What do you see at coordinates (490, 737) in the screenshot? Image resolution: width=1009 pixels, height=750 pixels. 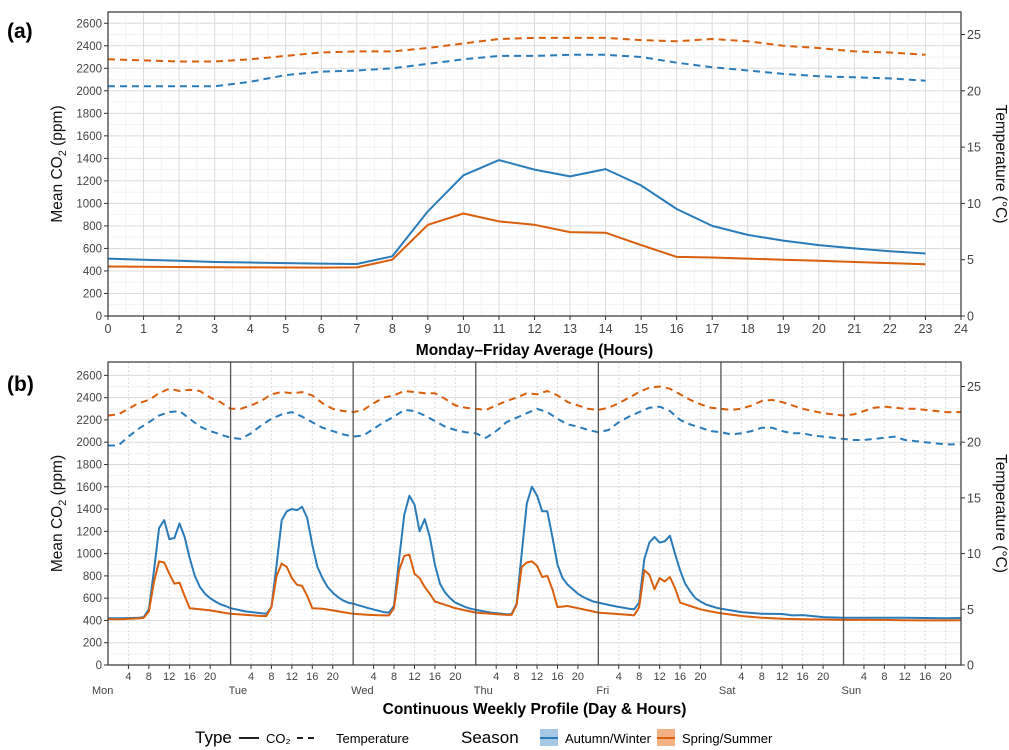 I see `legend-season-title: Season` at bounding box center [490, 737].